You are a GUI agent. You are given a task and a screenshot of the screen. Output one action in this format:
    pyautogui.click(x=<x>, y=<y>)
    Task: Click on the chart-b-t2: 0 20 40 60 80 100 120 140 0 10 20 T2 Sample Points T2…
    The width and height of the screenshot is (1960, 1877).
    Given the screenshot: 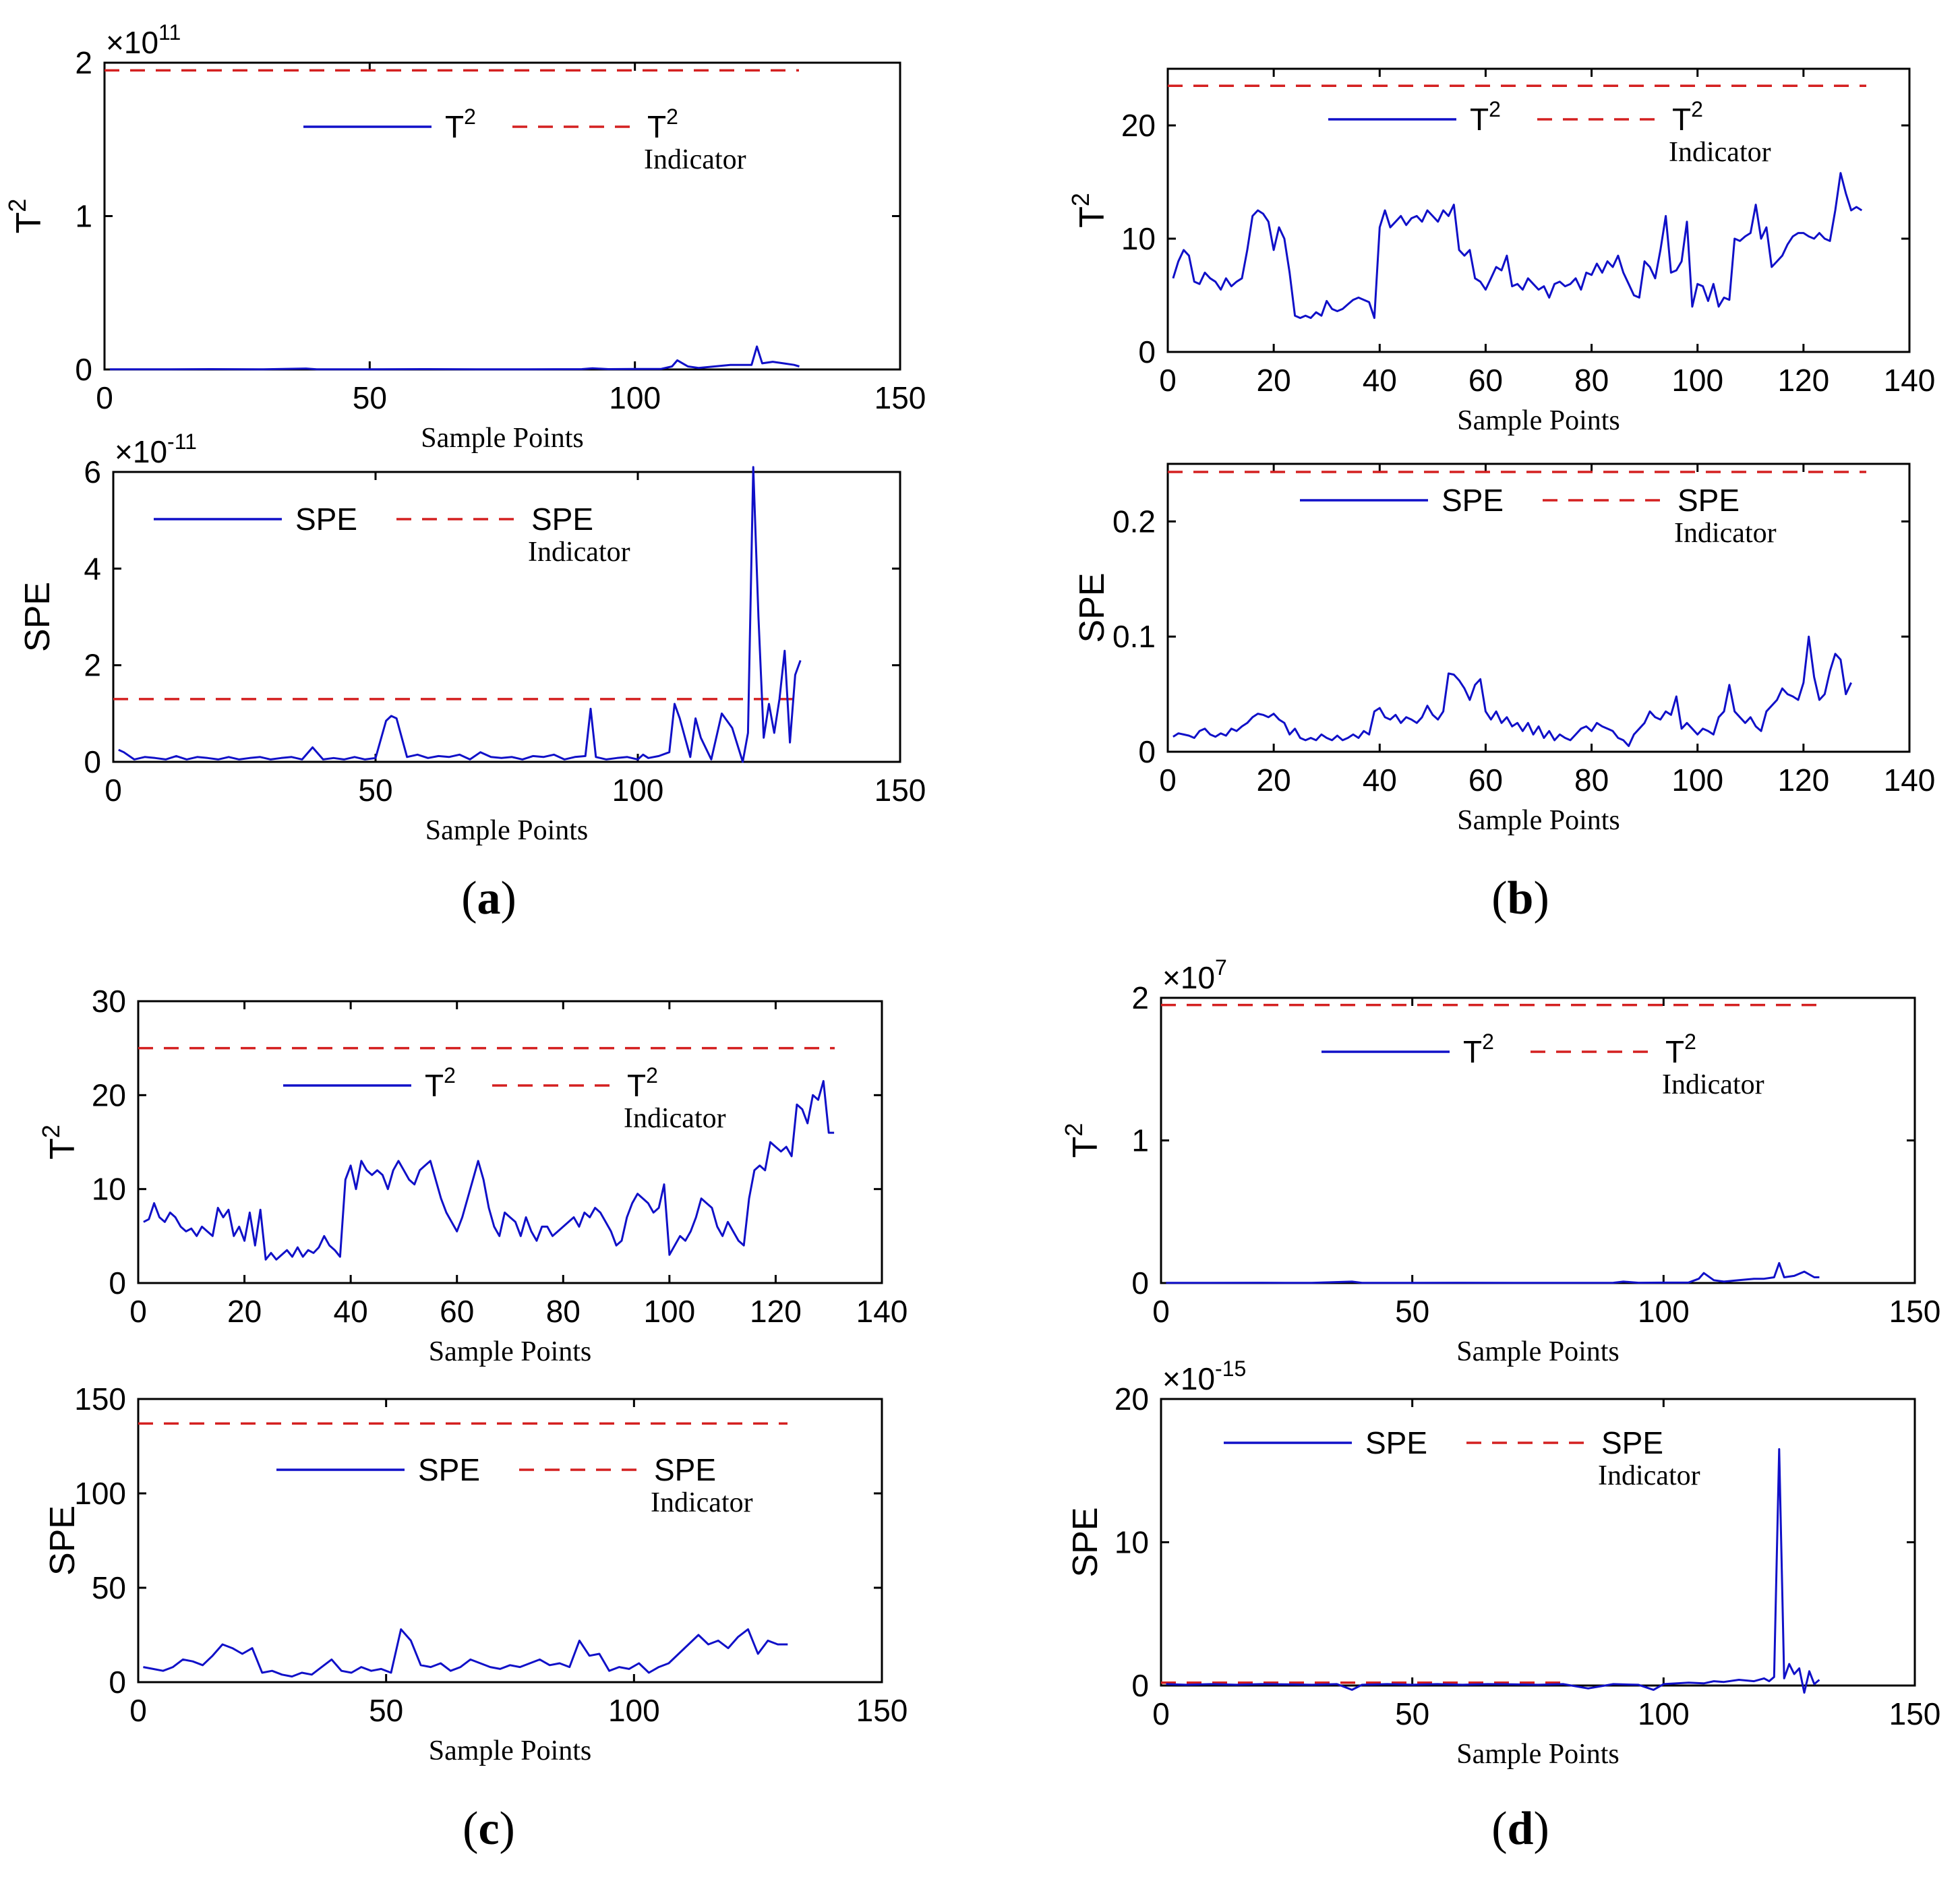 What is the action you would take?
    pyautogui.click(x=1501, y=251)
    